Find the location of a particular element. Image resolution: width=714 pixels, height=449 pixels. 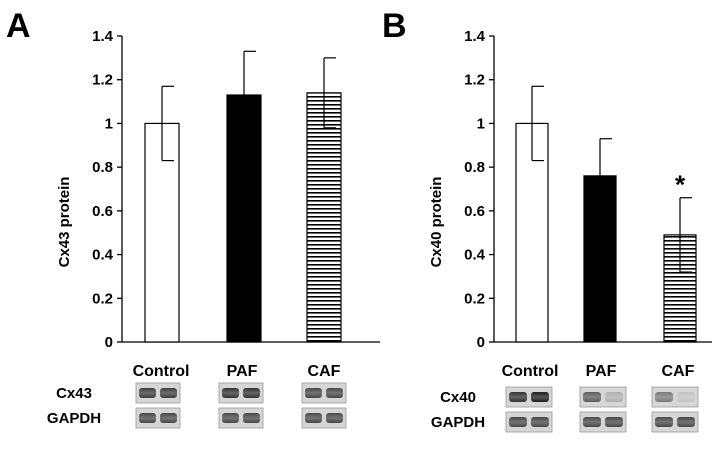

significance-marker: * is located at coordinates (680, 185).